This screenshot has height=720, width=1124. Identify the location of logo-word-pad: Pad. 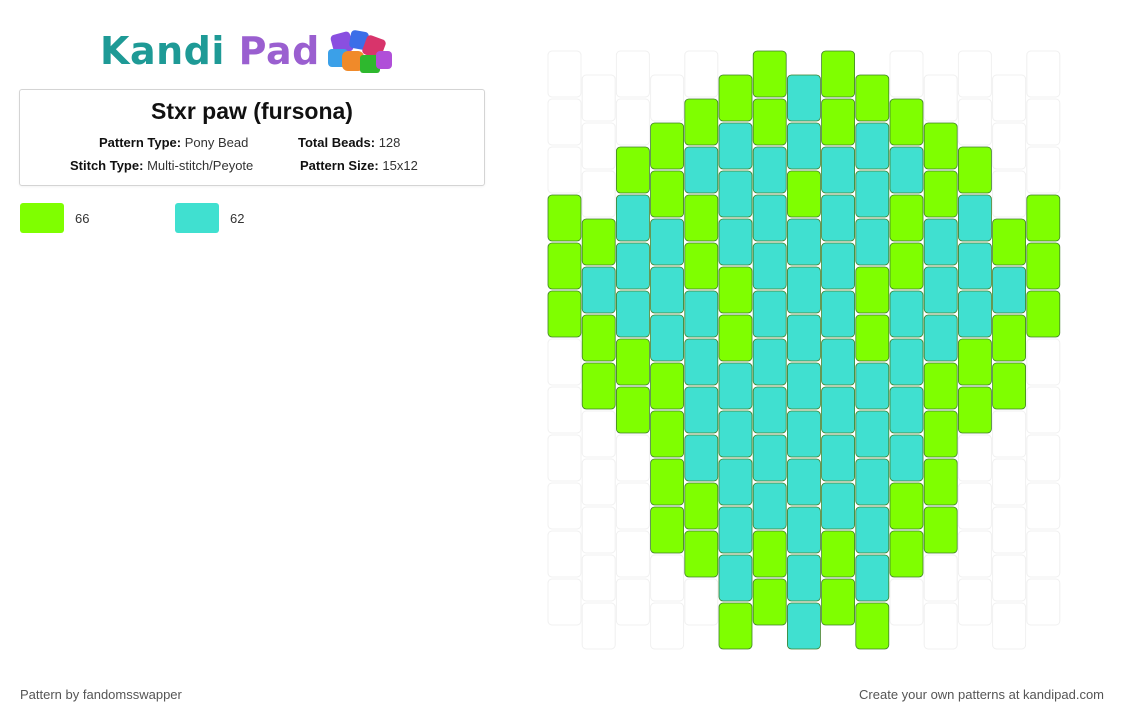
(279, 51).